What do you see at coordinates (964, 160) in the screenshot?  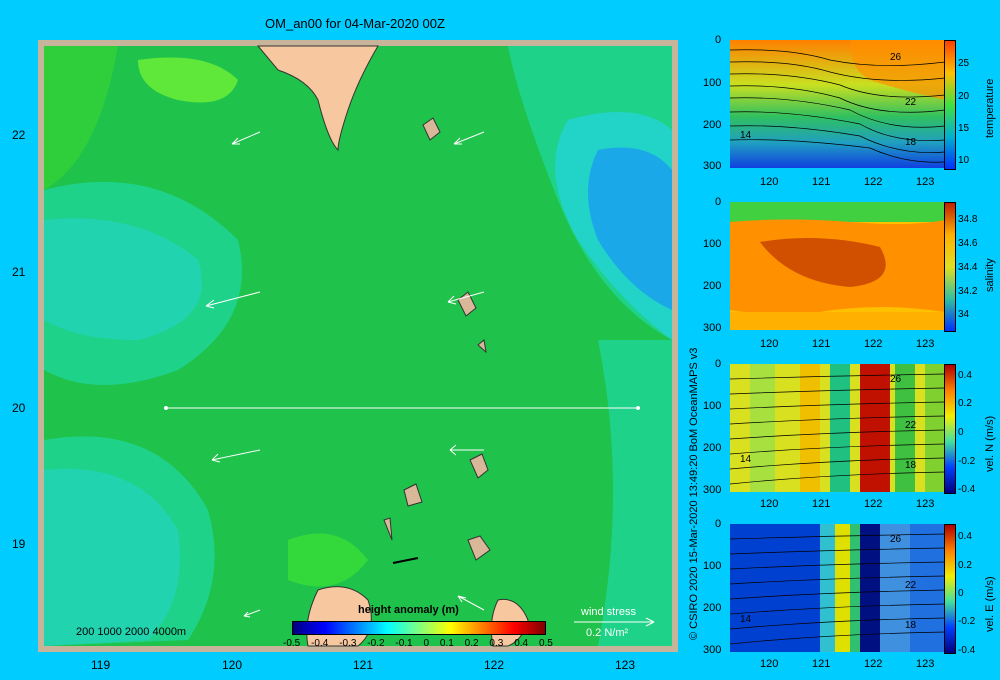 I see `cbar-tick: 10` at bounding box center [964, 160].